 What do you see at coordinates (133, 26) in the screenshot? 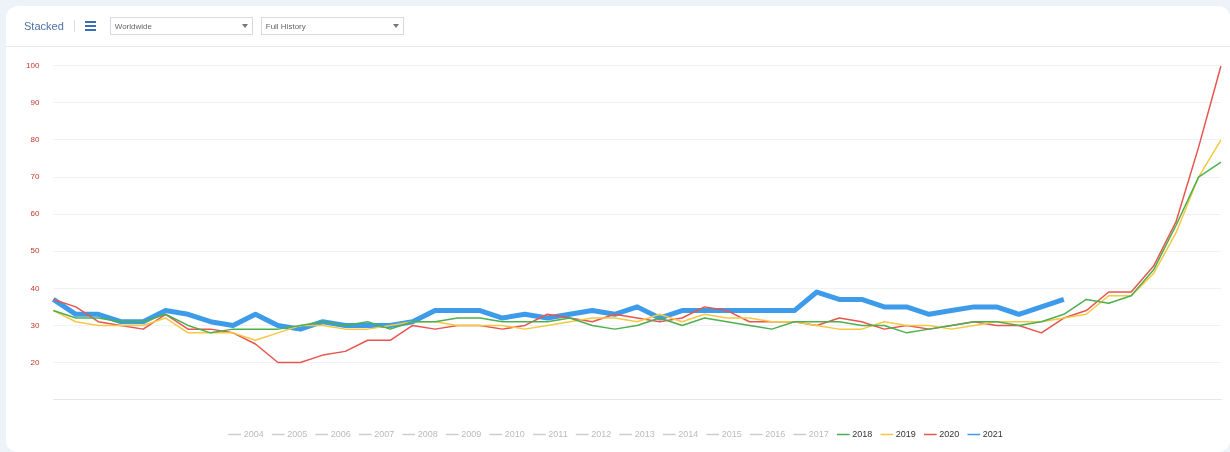
I see `text: Worldwide` at bounding box center [133, 26].